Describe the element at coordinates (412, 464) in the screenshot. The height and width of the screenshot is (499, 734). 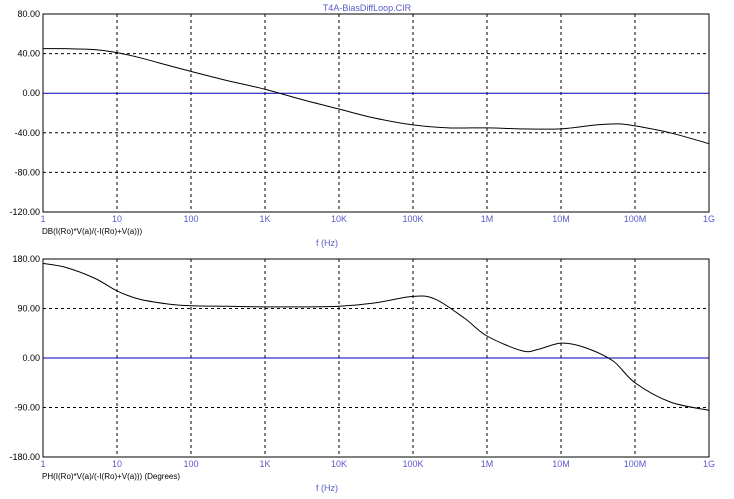
I see `phase-x-tick-label: 100K` at that location.